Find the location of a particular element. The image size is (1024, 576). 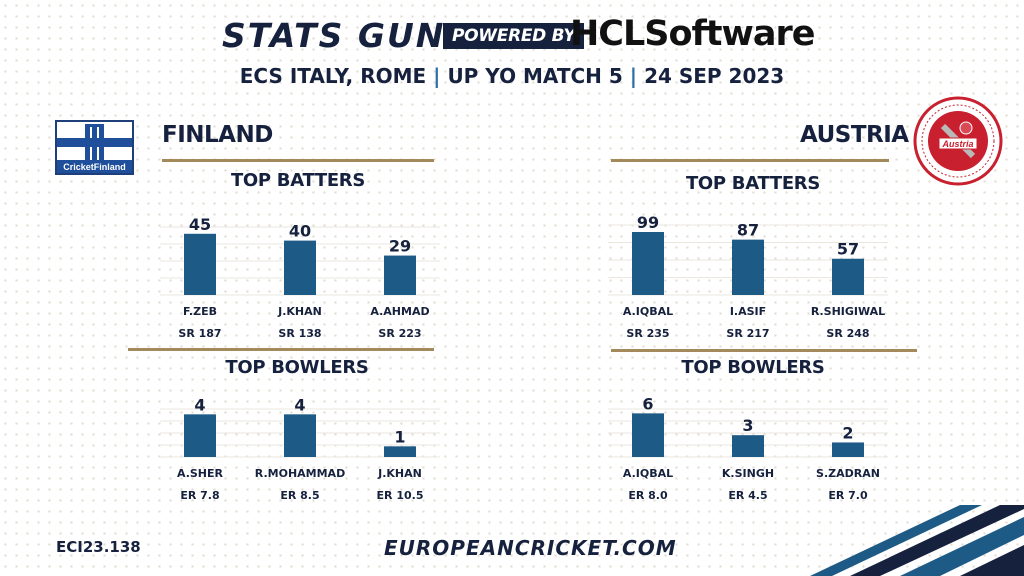

category-label: R.SHIGIWAL is located at coordinates (848, 311).